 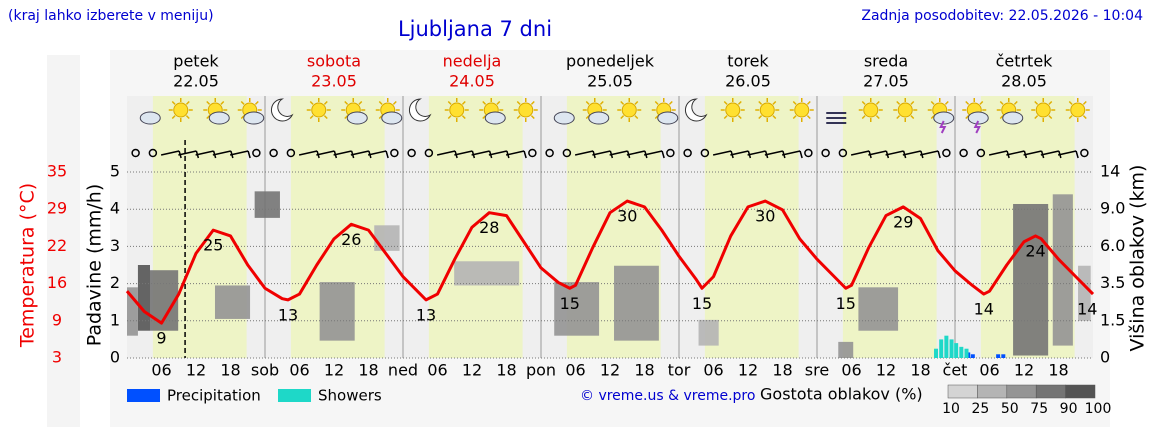 I want to click on x-tick-label: ned, so click(x=403, y=370).